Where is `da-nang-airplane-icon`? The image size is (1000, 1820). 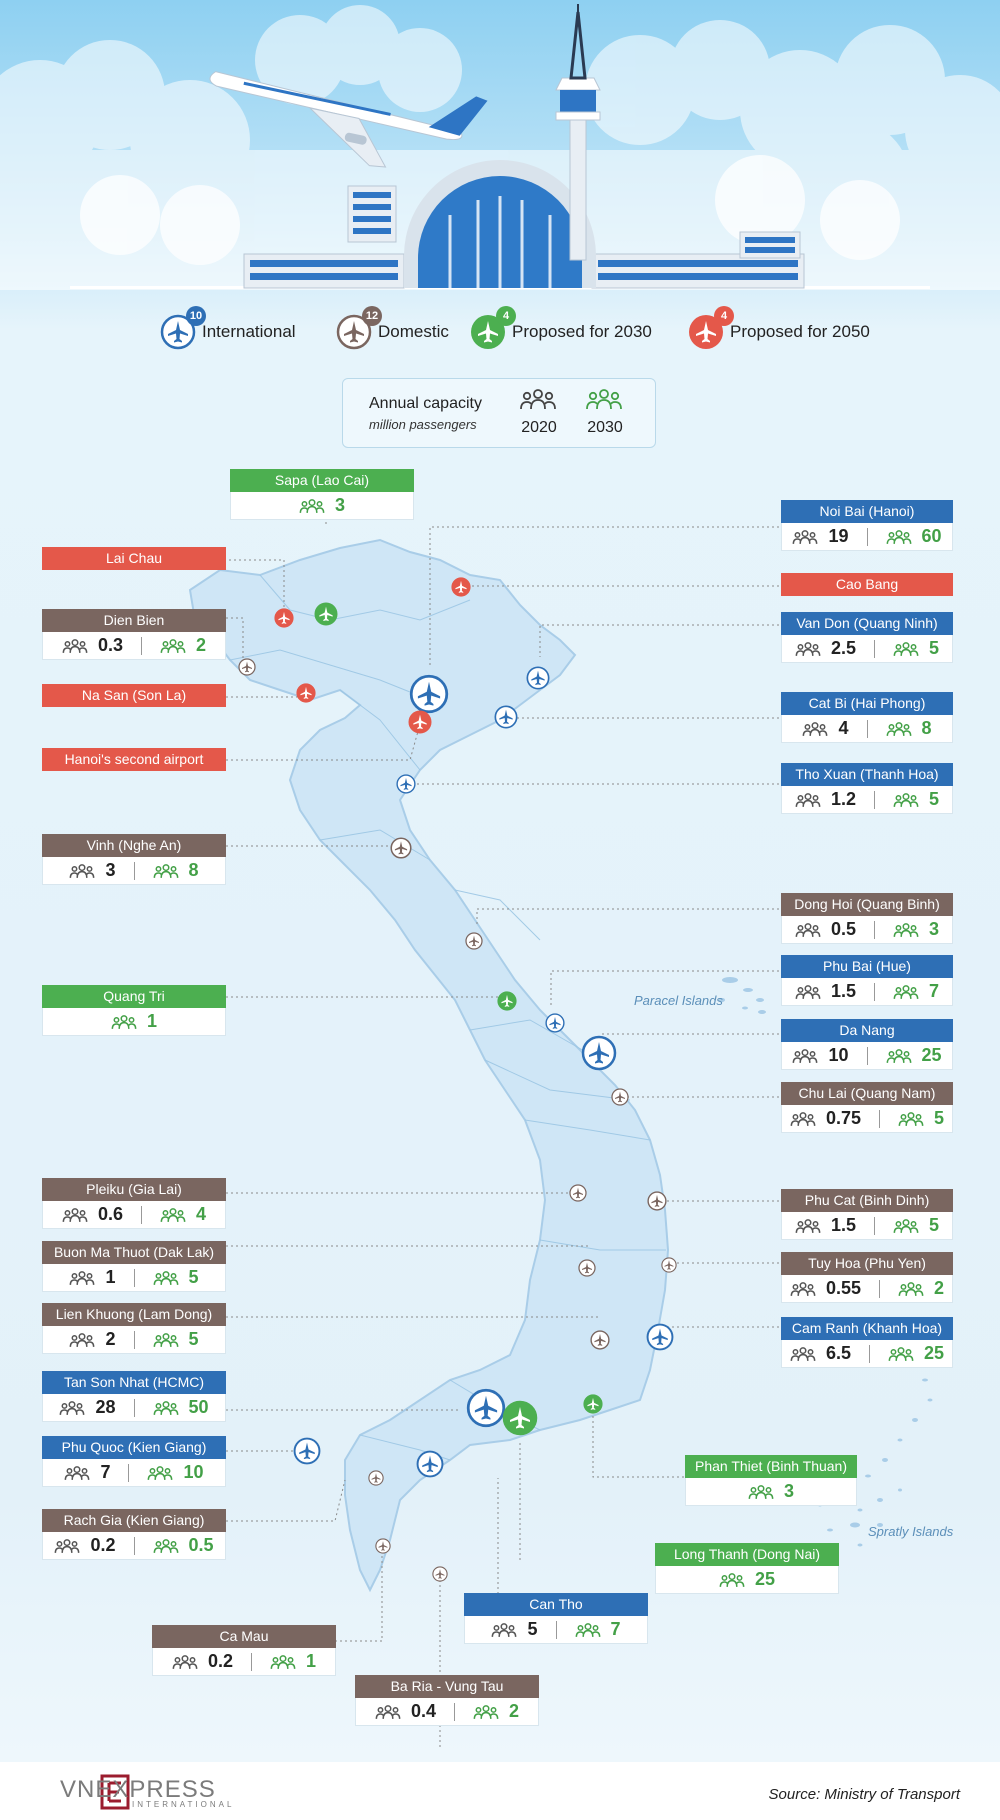 da-nang-airplane-icon is located at coordinates (599, 1053).